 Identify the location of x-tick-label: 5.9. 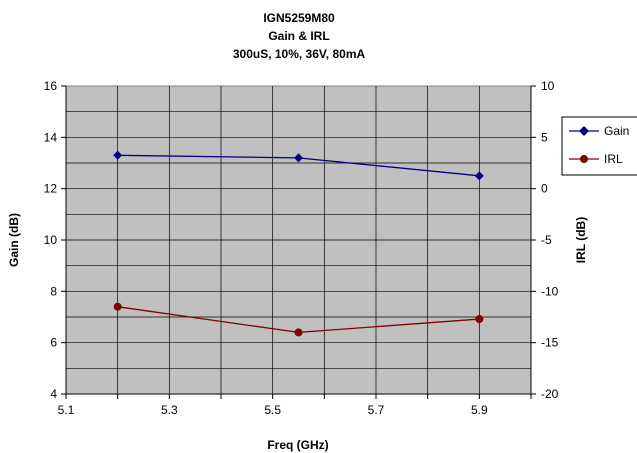
(479, 410).